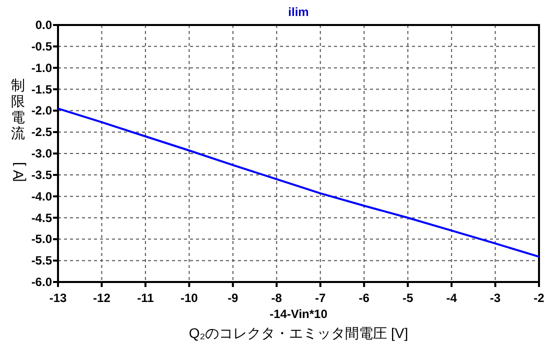 Image resolution: width=557 pixels, height=348 pixels. Describe the element at coordinates (41, 196) in the screenshot. I see `y-tick-label: -4.0` at that location.